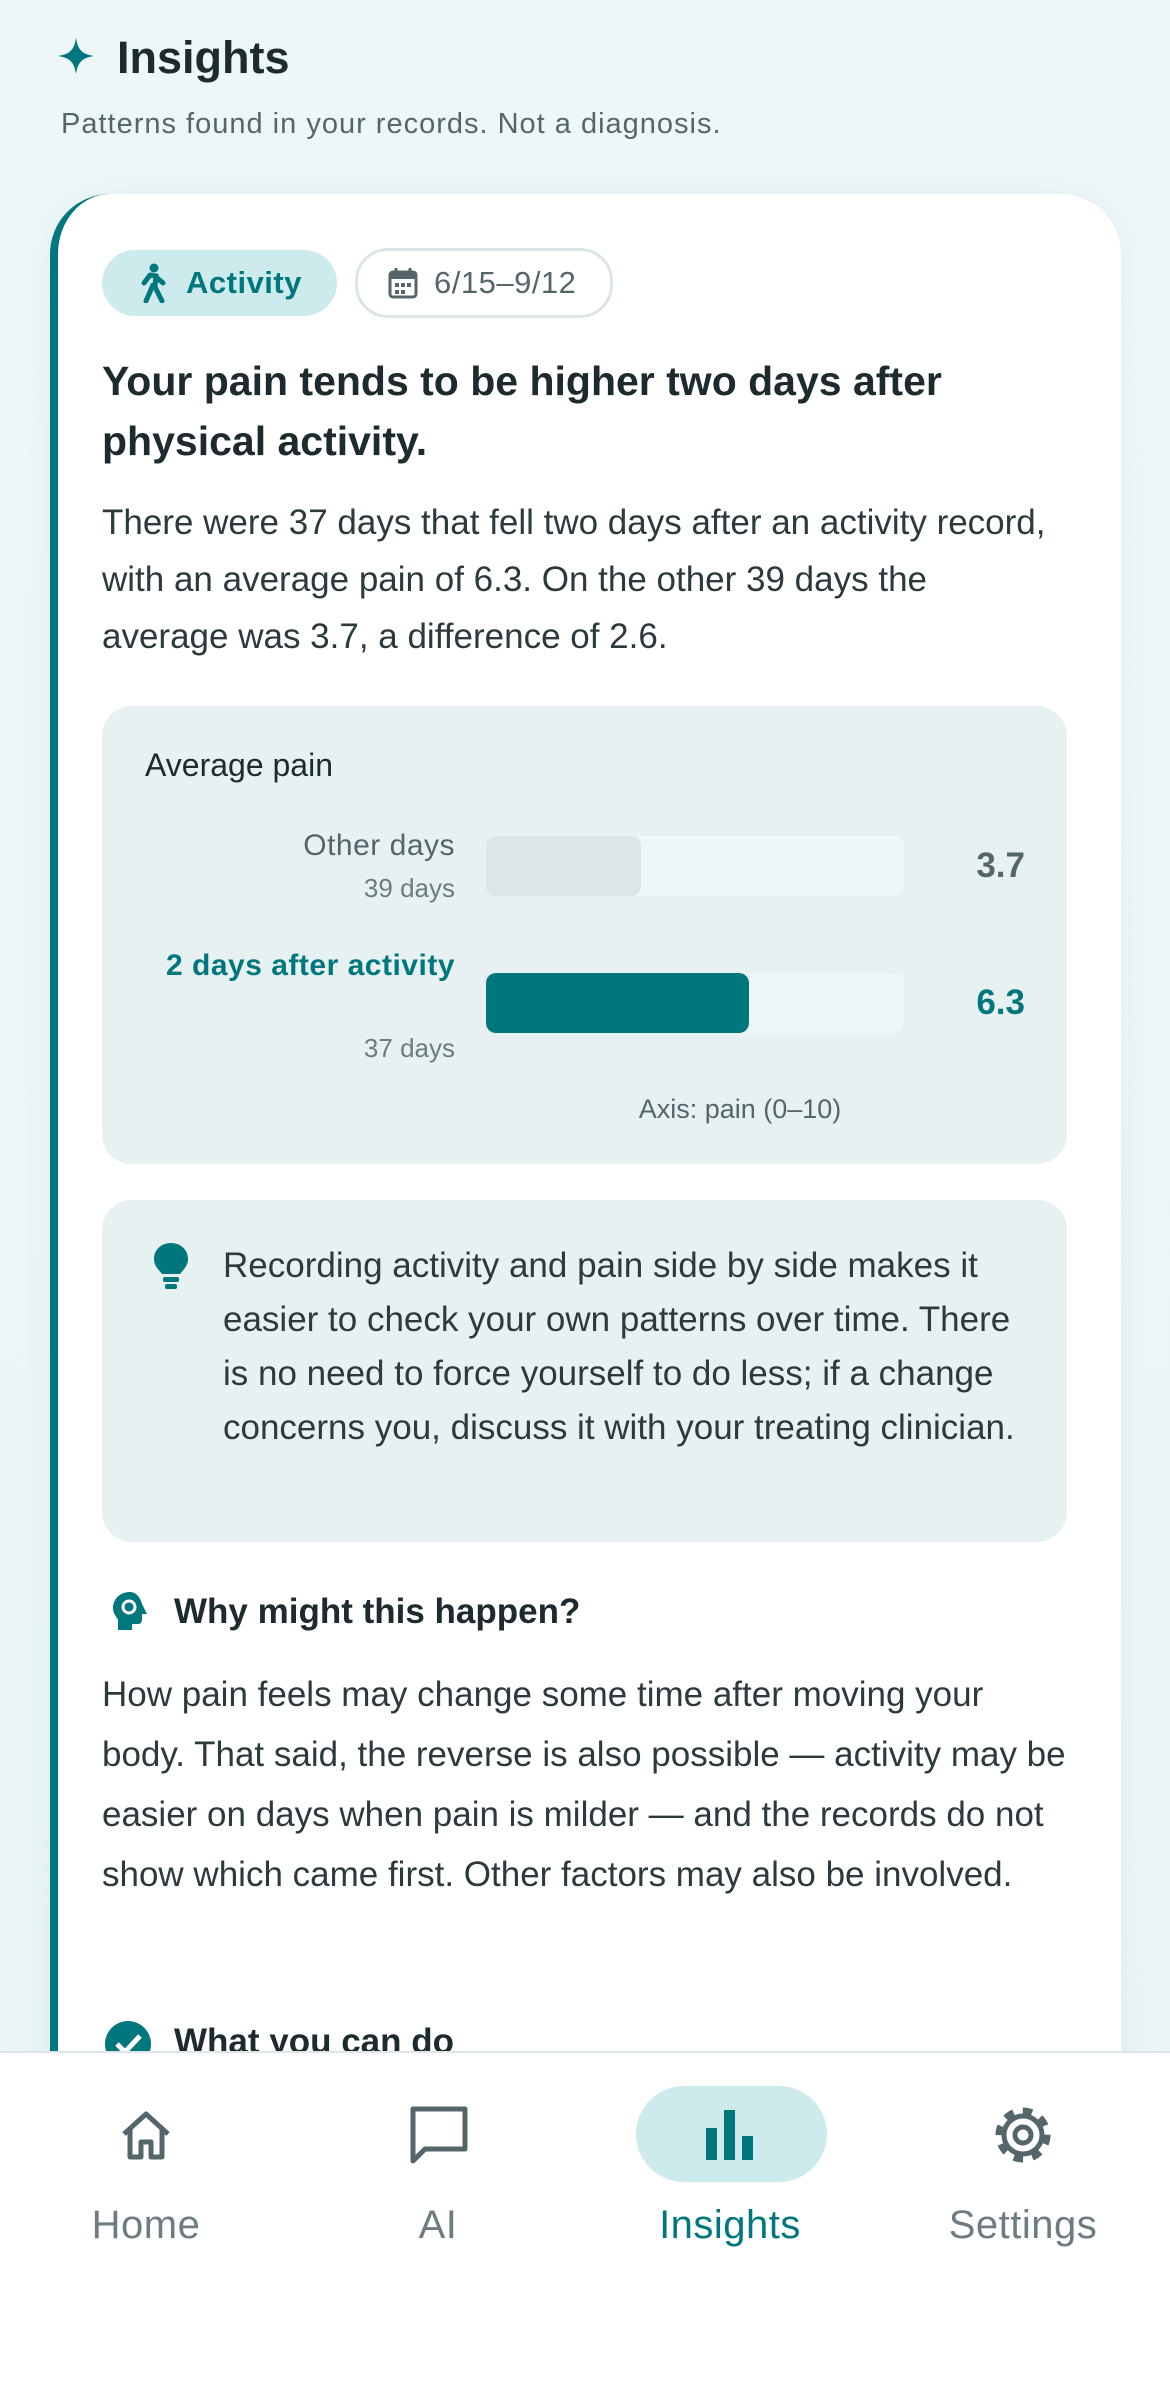 Image resolution: width=1170 pixels, height=2394 pixels. What do you see at coordinates (377, 1611) in the screenshot?
I see `section-title: Why might this happen?` at bounding box center [377, 1611].